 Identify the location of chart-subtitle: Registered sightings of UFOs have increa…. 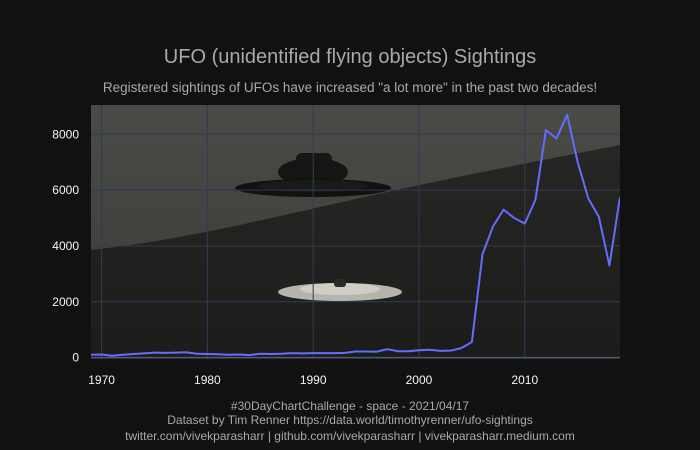
(350, 87).